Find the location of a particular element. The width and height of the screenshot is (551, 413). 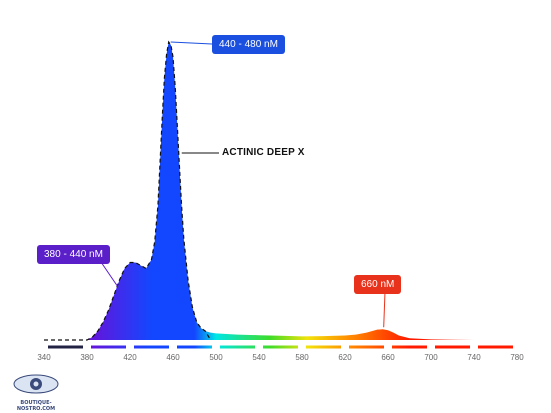

x-tick-label: 580 is located at coordinates (302, 357).